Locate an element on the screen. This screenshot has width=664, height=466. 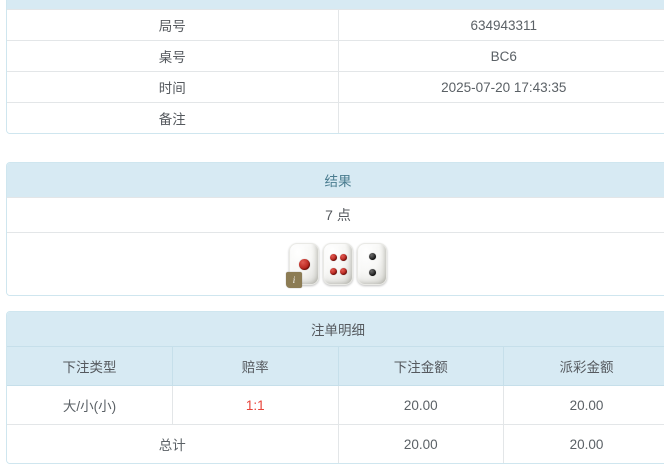
info-value-round-no: 634943311 is located at coordinates (500, 25).